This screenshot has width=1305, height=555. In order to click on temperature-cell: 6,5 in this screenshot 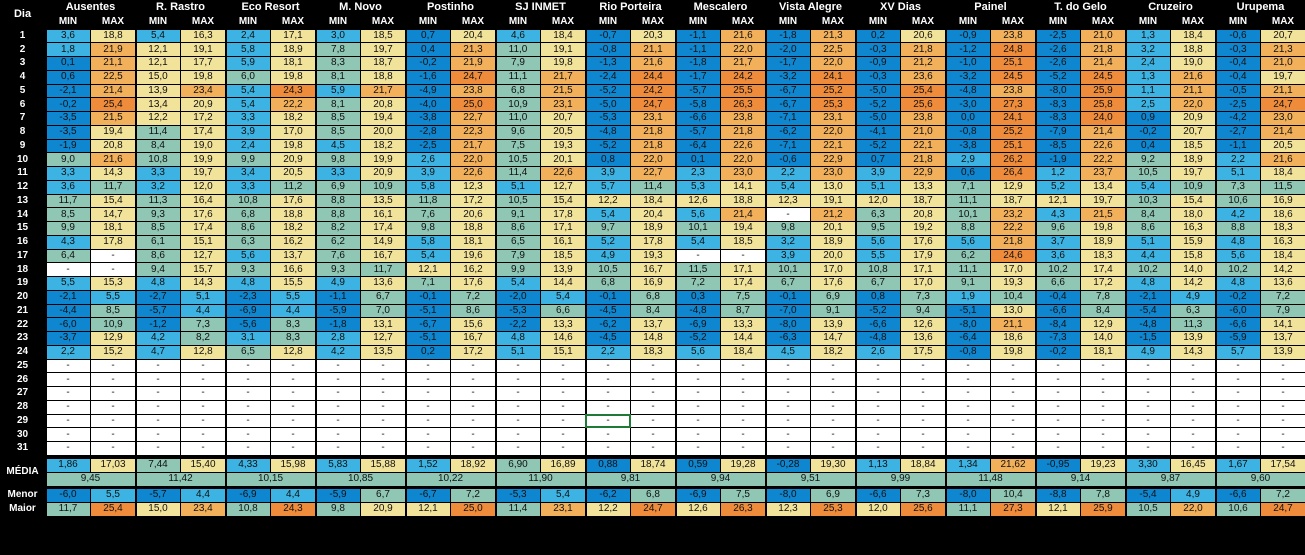, I will do `click(518, 242)`.